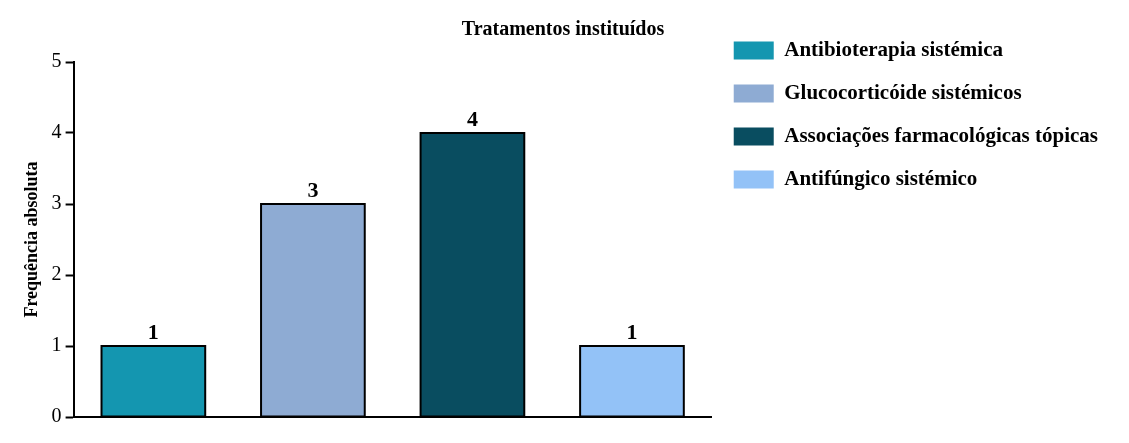  Describe the element at coordinates (56, 60) in the screenshot. I see `y-tick-label: 5` at that location.